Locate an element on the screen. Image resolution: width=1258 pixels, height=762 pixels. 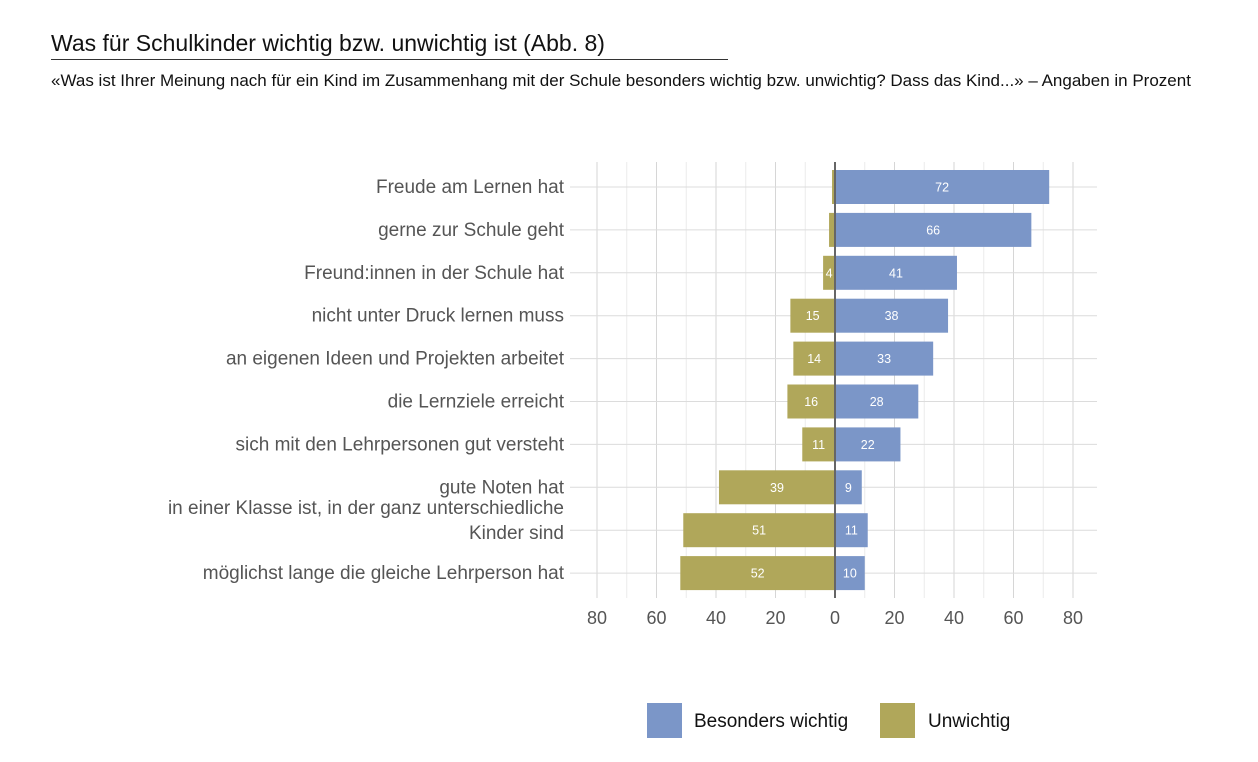
category-label: Freude am Lernen hat is located at coordinates (470, 187).